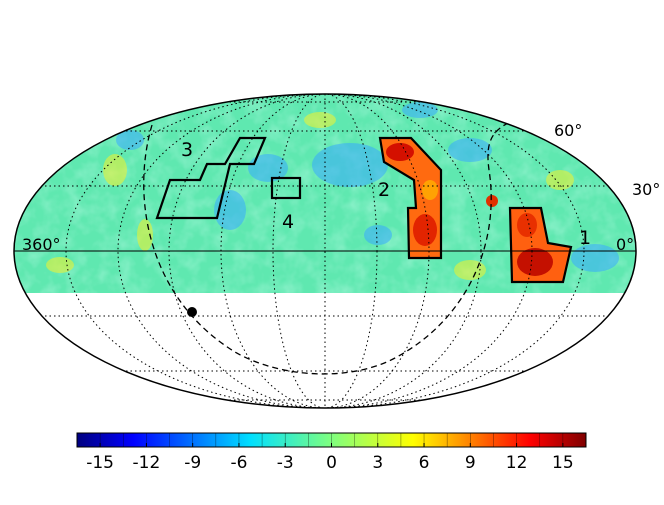 This screenshot has width=664, height=505. Describe the element at coordinates (192, 463) in the screenshot. I see `colorbar-tick-label: -9` at that location.